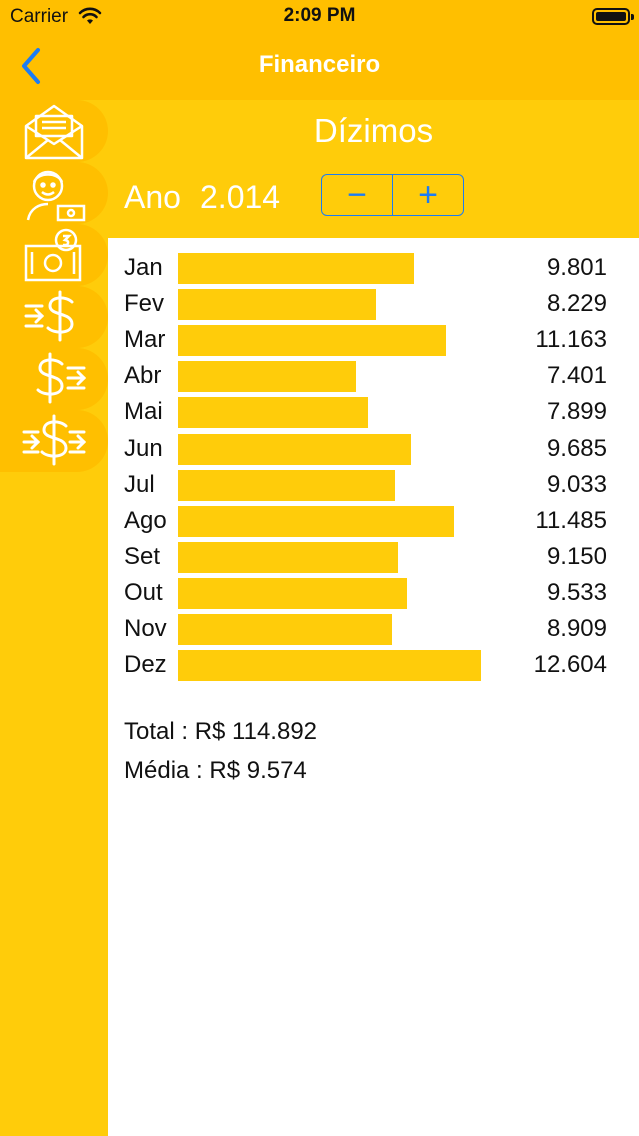 The width and height of the screenshot is (639, 1136). Describe the element at coordinates (90, 15) in the screenshot. I see `wifi-icon` at that location.